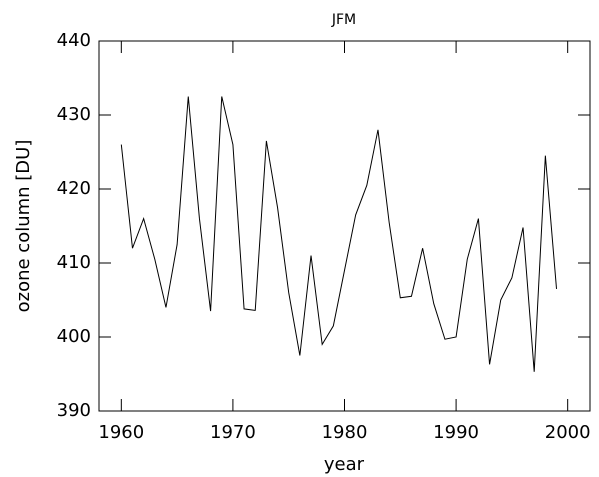  Describe the element at coordinates (568, 432) in the screenshot. I see `x-tick-label: 2000` at that location.